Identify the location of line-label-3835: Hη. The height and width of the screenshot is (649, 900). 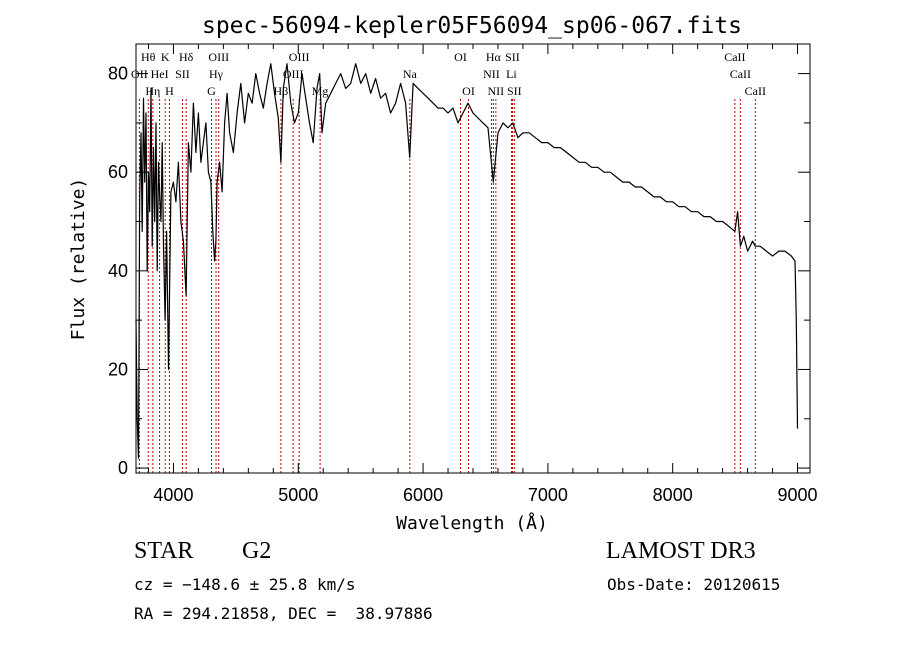
(152, 91).